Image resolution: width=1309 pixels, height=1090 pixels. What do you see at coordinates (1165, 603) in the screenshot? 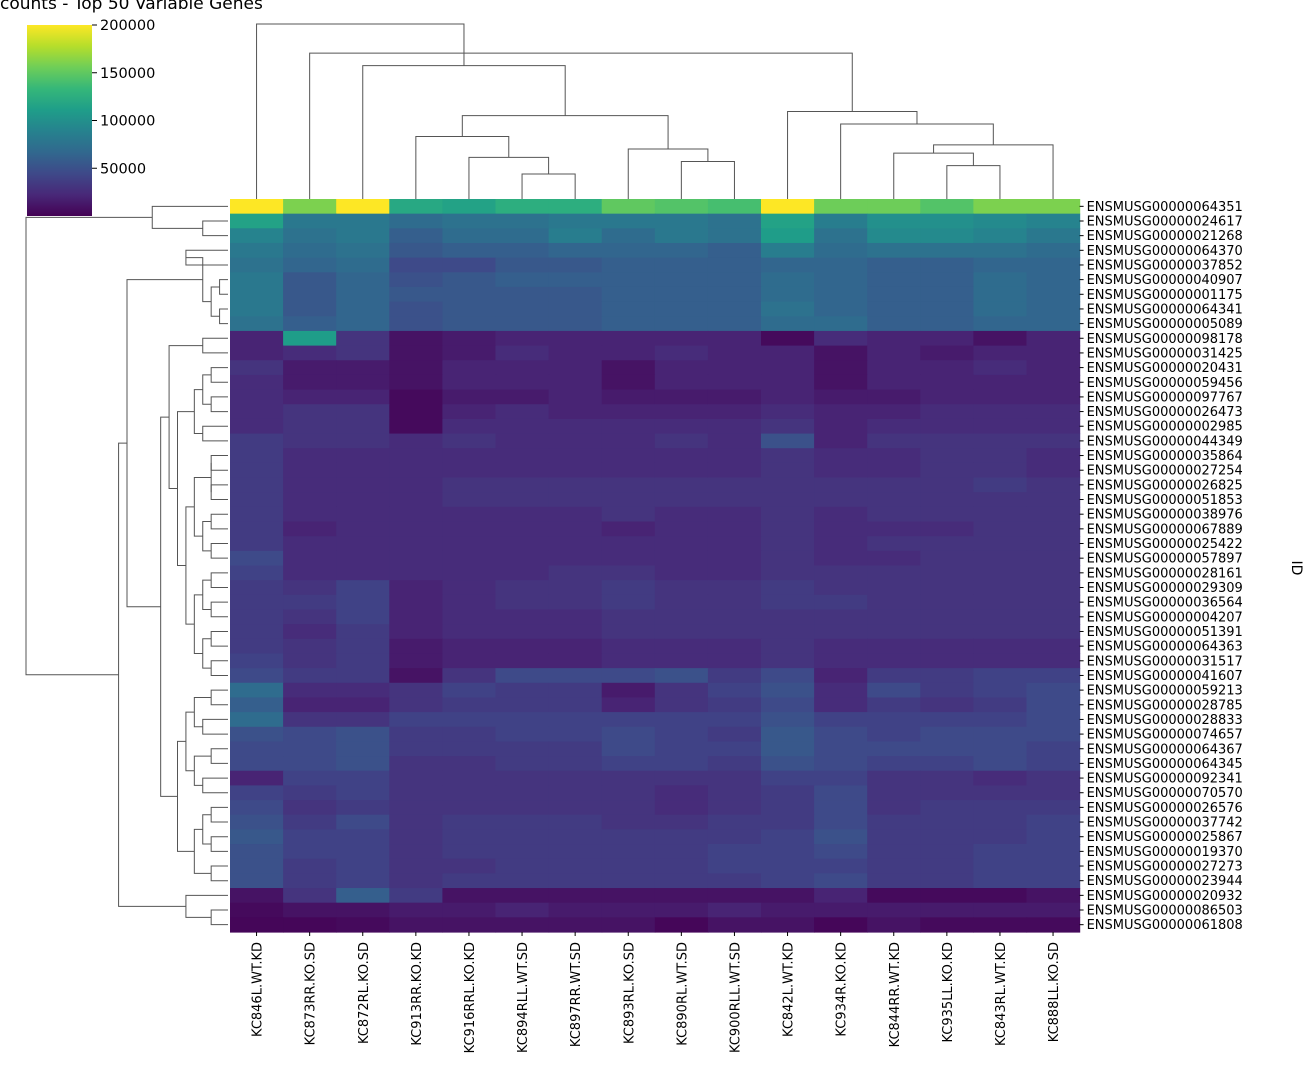
I see `row-label: ENSMUSG00000036564` at bounding box center [1165, 603].